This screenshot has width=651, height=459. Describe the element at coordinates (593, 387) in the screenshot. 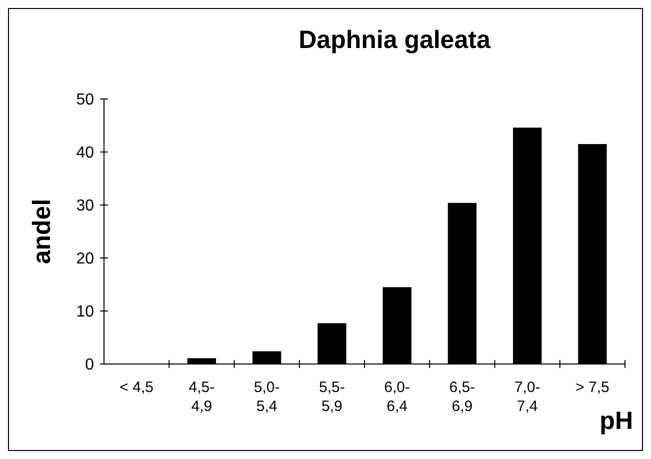

I see `x-tick-label: > 7,5` at that location.